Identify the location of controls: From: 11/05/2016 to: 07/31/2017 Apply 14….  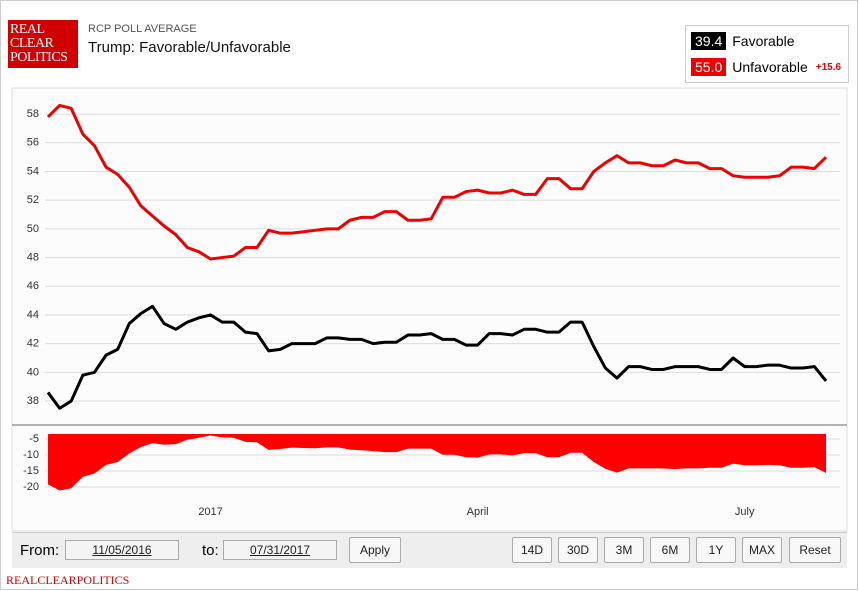
(429, 550).